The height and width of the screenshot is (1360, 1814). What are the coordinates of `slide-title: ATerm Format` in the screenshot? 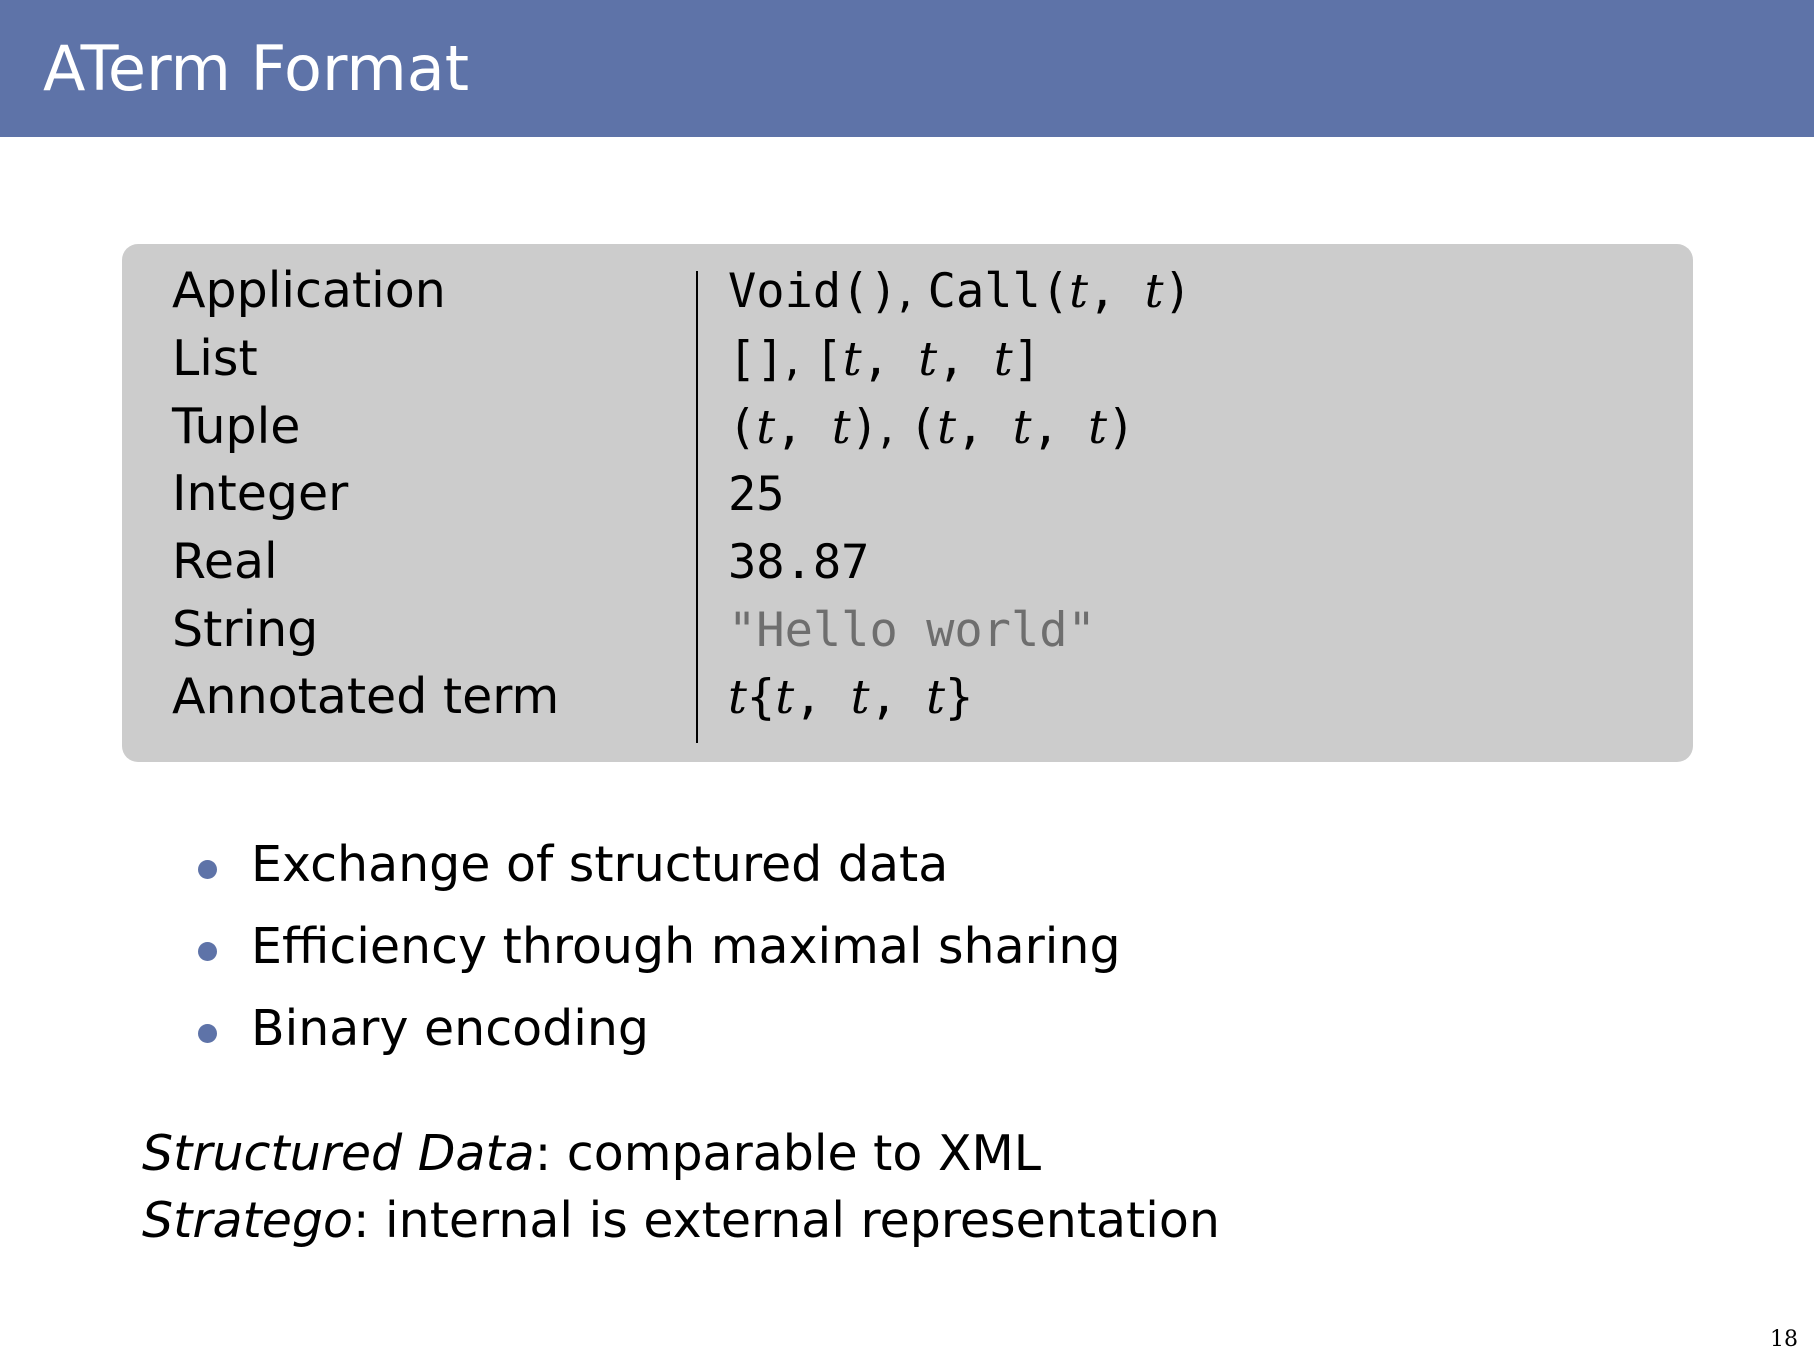 It's located at (256, 68).